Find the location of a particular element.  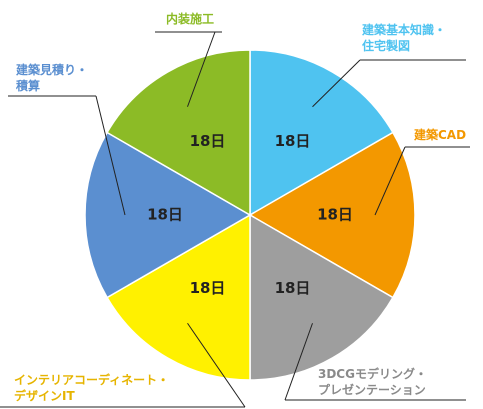

category-label: 3DCGモデリング・ プレゼンテーション is located at coordinates (372, 382).